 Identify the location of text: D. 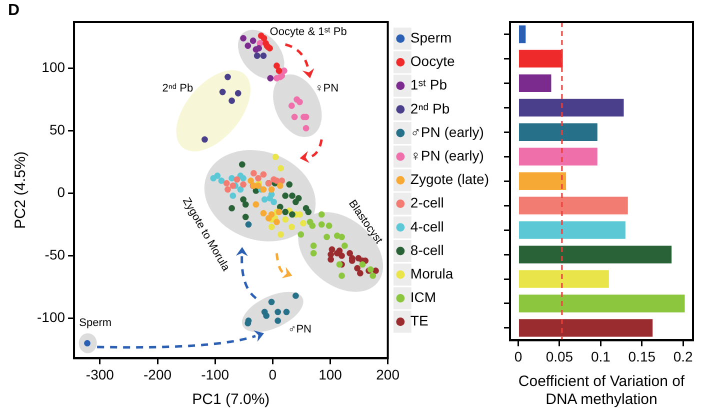
(14, 11).